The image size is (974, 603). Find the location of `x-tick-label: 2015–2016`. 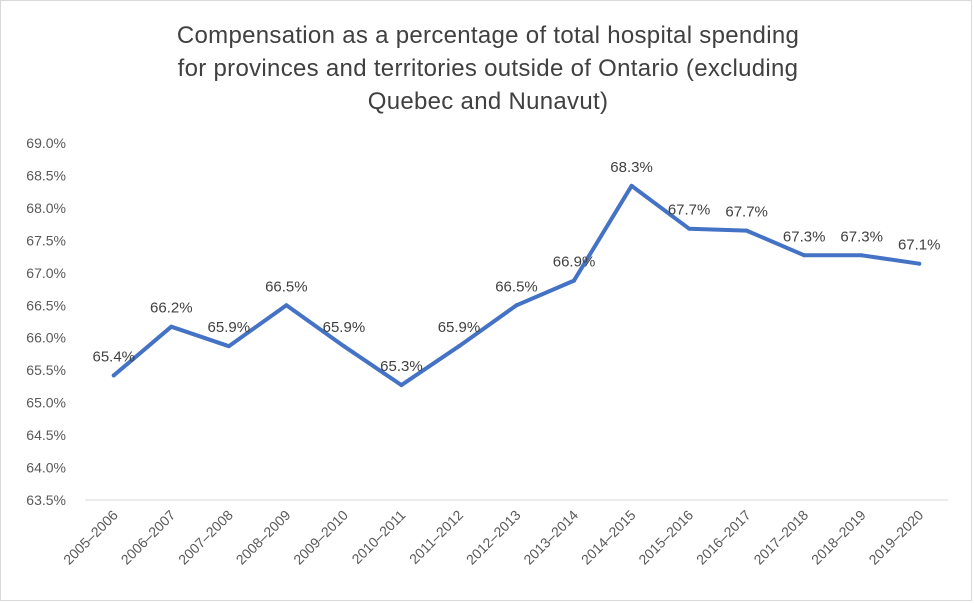

x-tick-label: 2015–2016 is located at coordinates (665, 537).